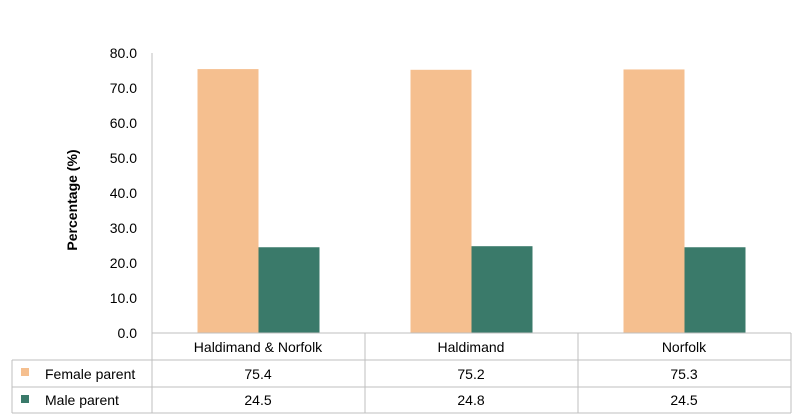 The width and height of the screenshot is (801, 419). What do you see at coordinates (123, 123) in the screenshot?
I see `y-tick-label: 60.0` at bounding box center [123, 123].